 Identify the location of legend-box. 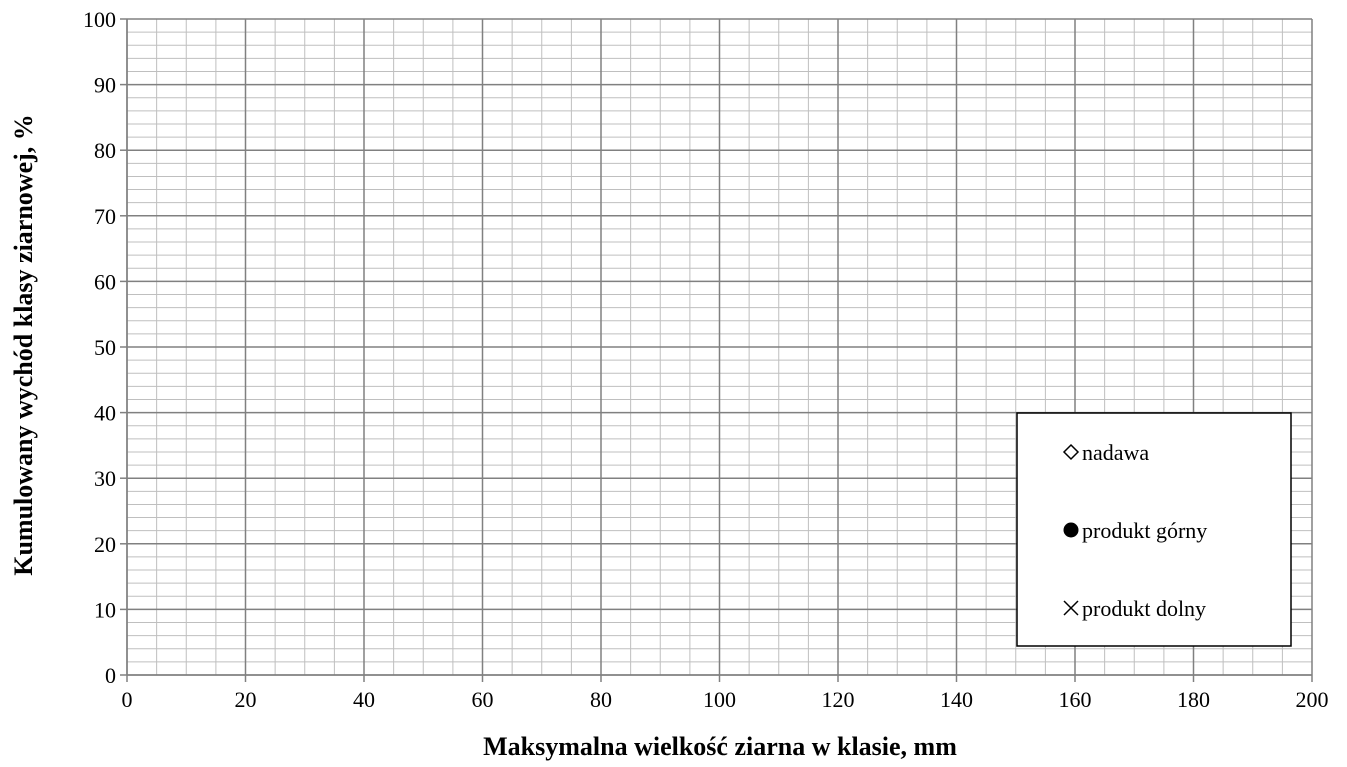
(1154, 529).